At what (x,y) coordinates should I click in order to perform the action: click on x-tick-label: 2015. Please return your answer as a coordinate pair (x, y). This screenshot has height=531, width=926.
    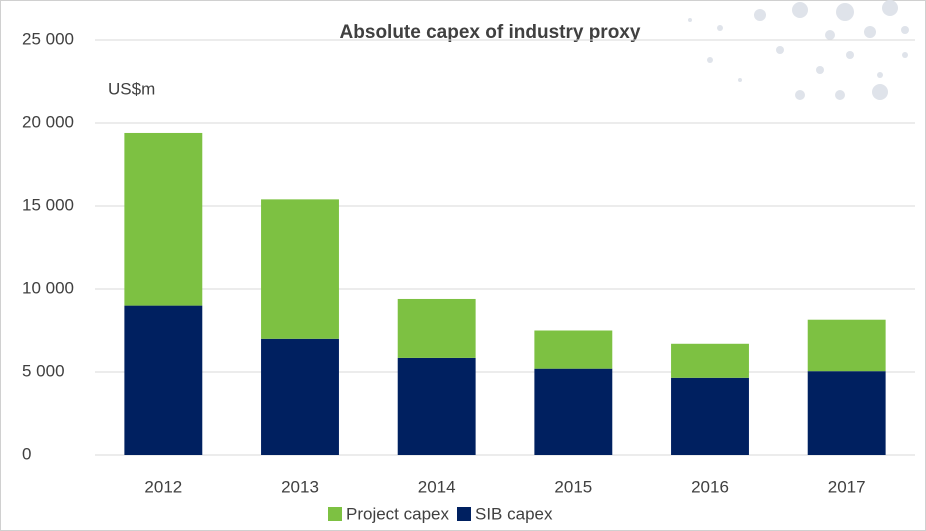
    Looking at the image, I should click on (573, 486).